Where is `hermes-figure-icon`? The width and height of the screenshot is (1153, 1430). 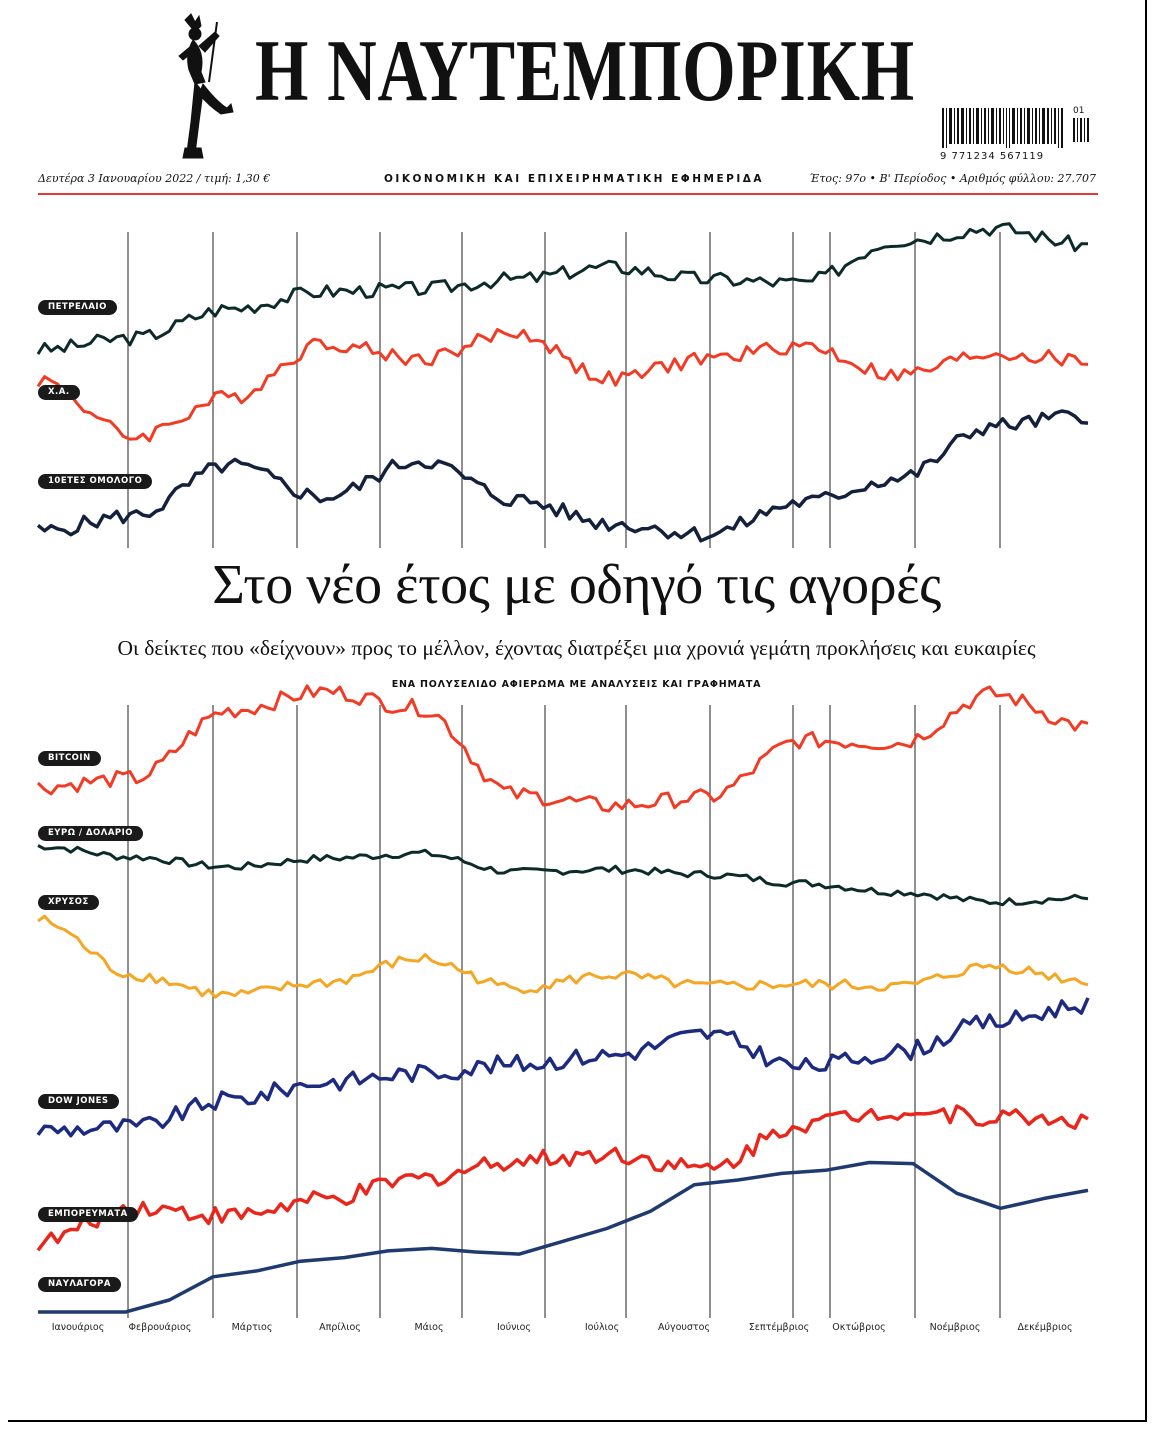
hermes-figure-icon is located at coordinates (206, 86).